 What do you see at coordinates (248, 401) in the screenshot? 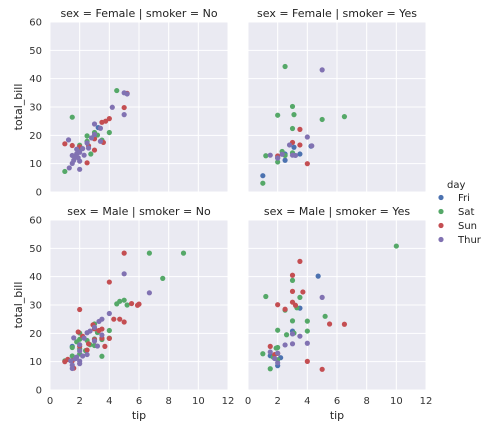
I see `x-tick-label: 0` at bounding box center [248, 401].